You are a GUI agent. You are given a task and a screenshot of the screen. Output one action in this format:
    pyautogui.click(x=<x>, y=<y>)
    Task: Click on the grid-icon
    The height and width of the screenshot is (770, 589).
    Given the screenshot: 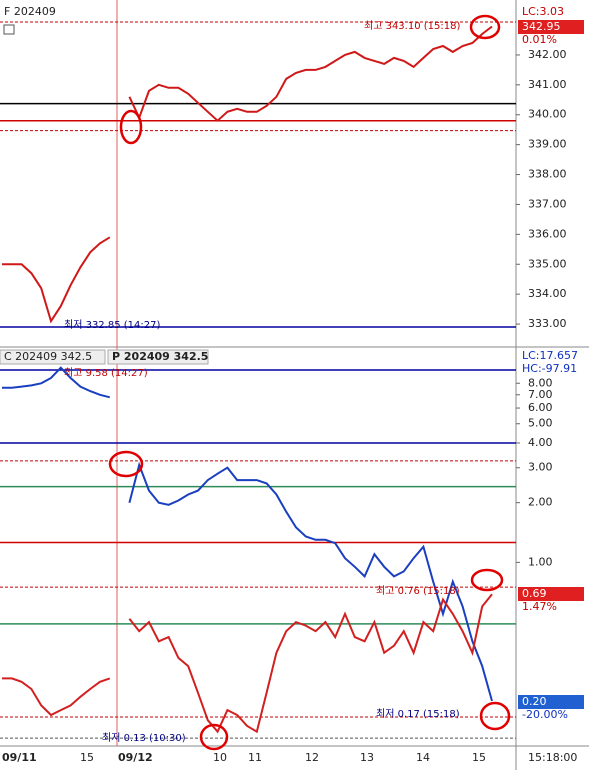 What is the action you would take?
    pyautogui.click(x=9, y=29)
    